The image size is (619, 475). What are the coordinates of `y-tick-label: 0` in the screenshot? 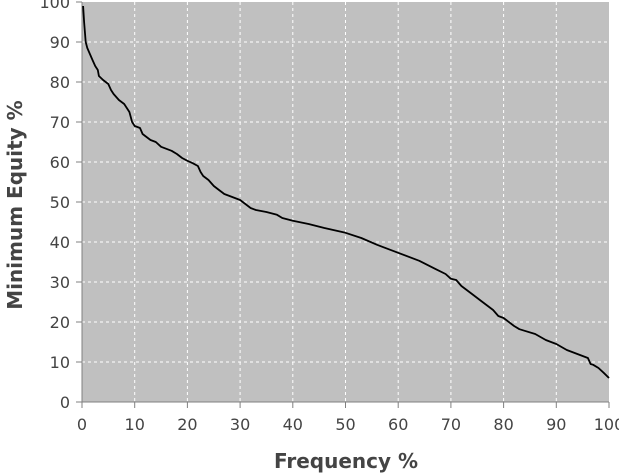 It's located at (65, 402).